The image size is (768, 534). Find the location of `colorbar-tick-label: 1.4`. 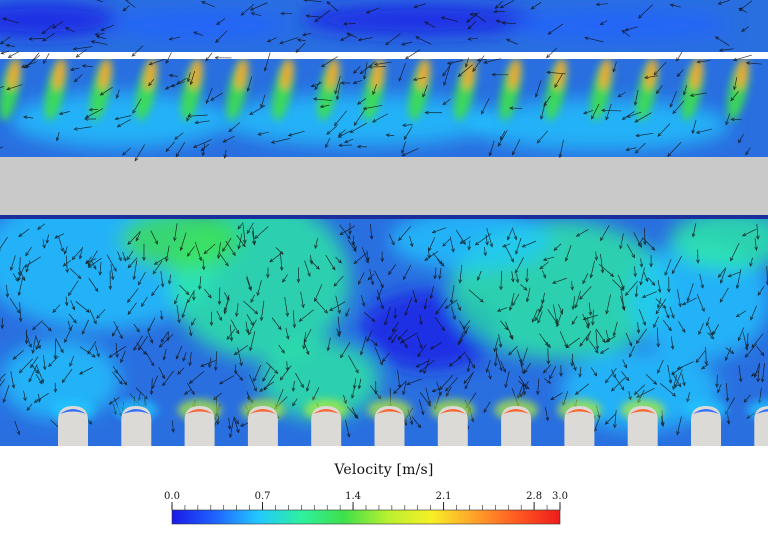

colorbar-tick-label: 1.4 is located at coordinates (353, 496).